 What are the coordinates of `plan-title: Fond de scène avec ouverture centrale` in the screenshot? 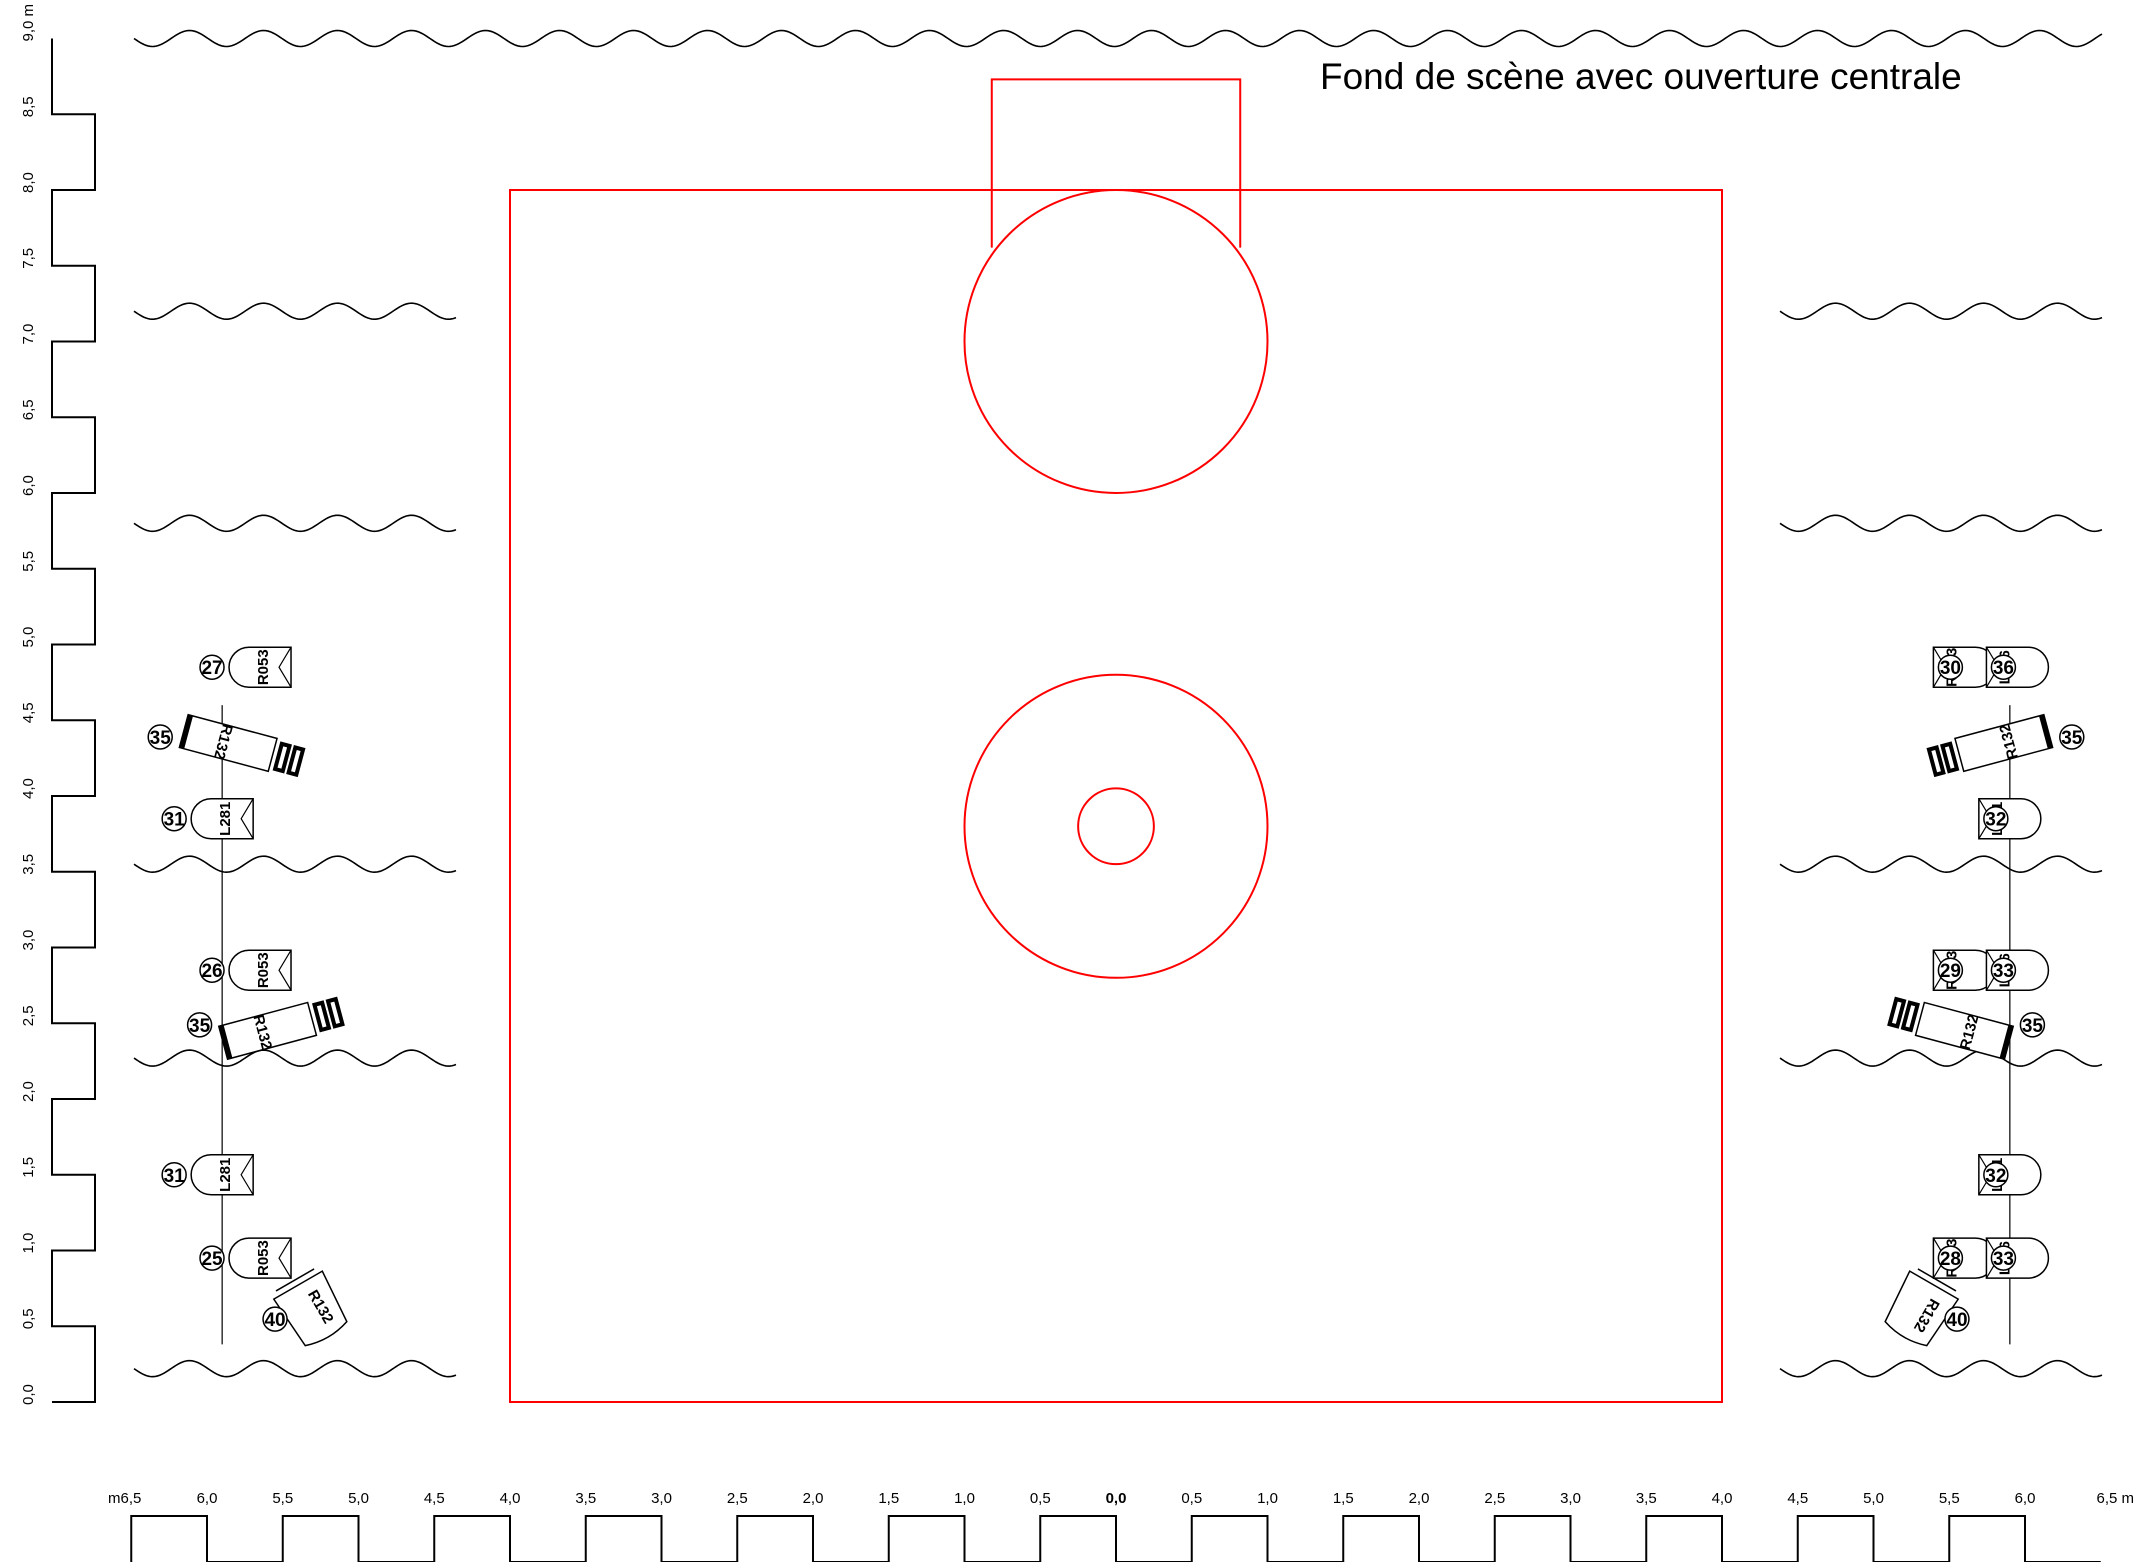 It's located at (1641, 76).